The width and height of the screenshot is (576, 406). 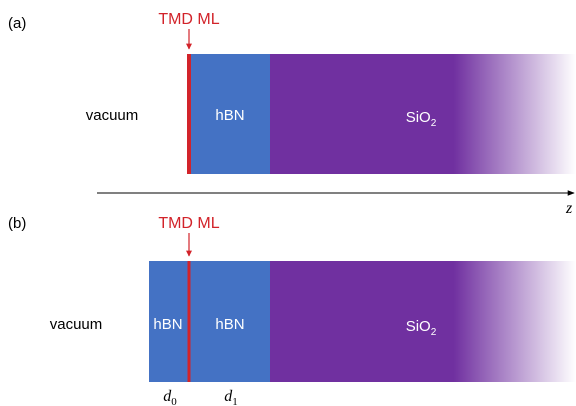 What do you see at coordinates (421, 119) in the screenshot?
I see `panel-a-sio2-label: SiO2` at bounding box center [421, 119].